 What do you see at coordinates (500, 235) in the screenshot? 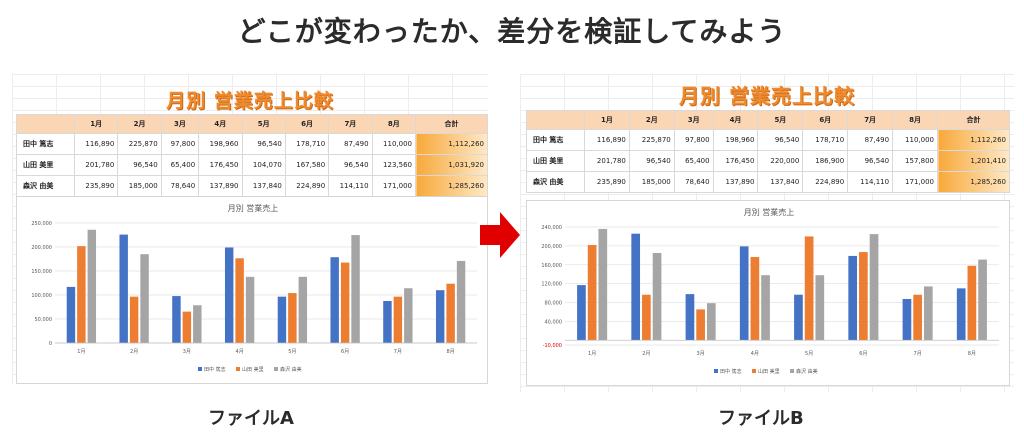
I see `arrow-right-icon` at bounding box center [500, 235].